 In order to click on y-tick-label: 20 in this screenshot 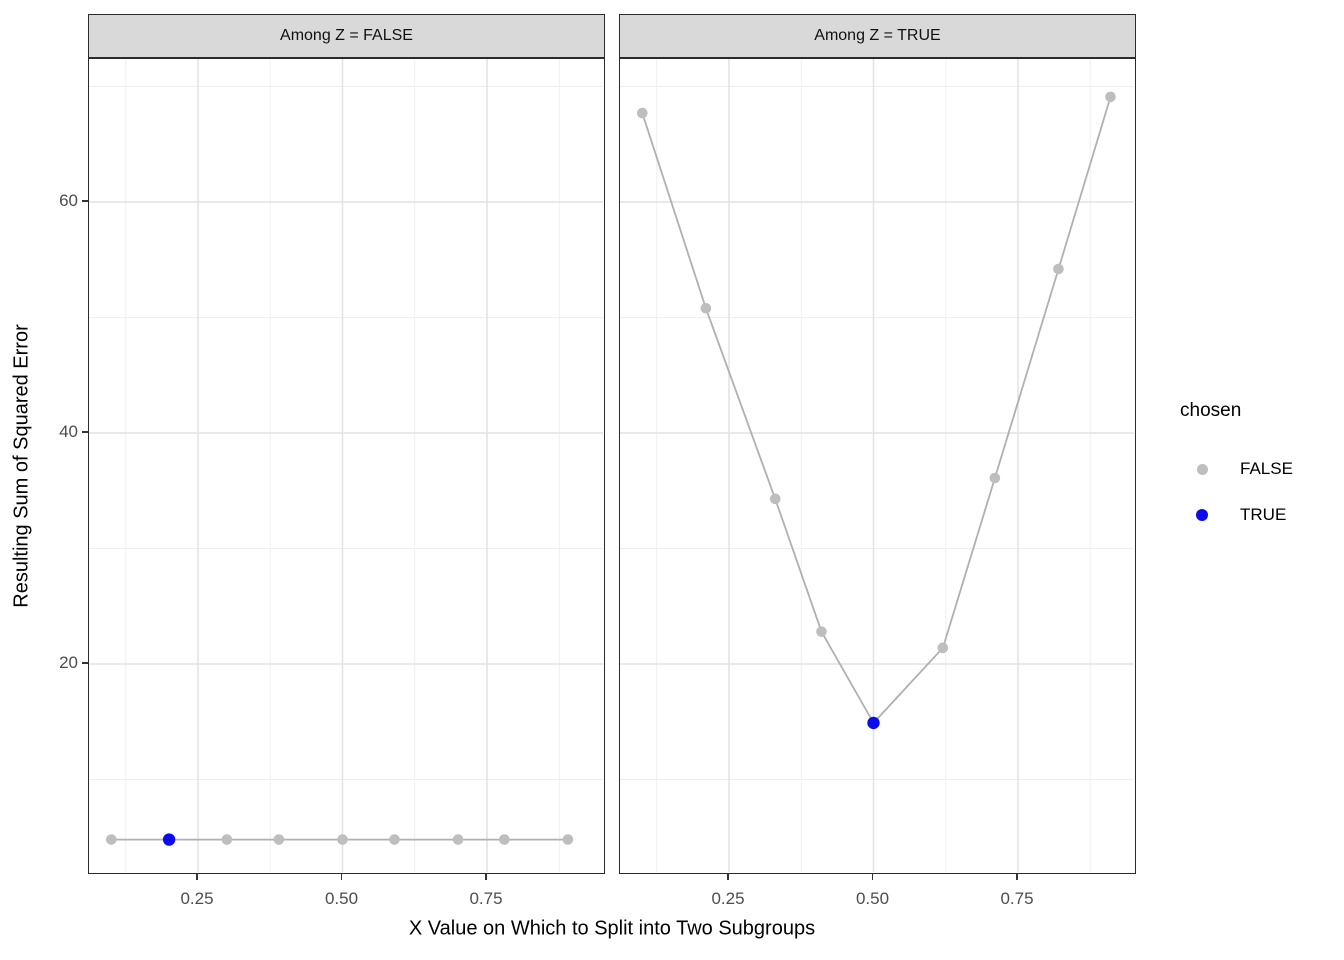, I will do `click(68, 662)`.